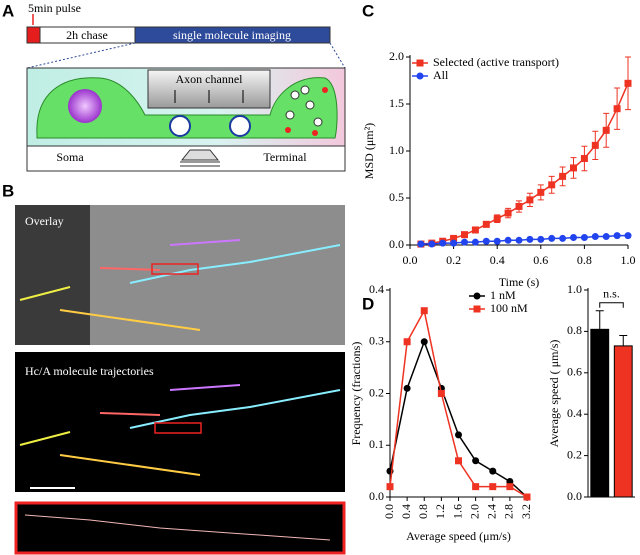 This screenshot has width=640, height=555. What do you see at coordinates (70, 157) in the screenshot?
I see `soma-label: Soma` at bounding box center [70, 157].